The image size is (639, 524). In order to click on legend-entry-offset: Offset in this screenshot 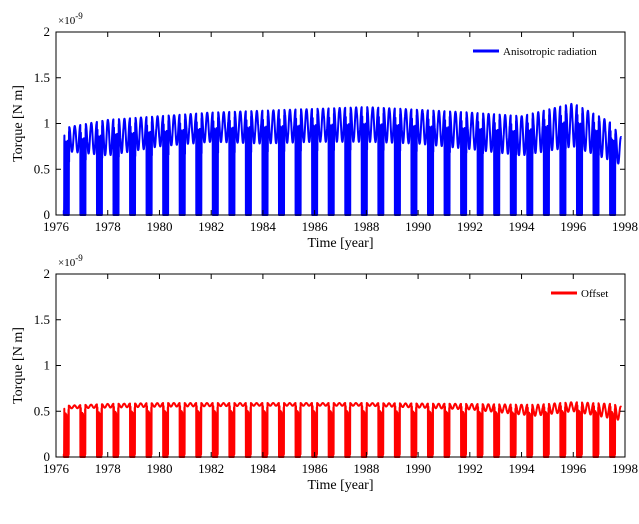, I will do `click(594, 294)`.